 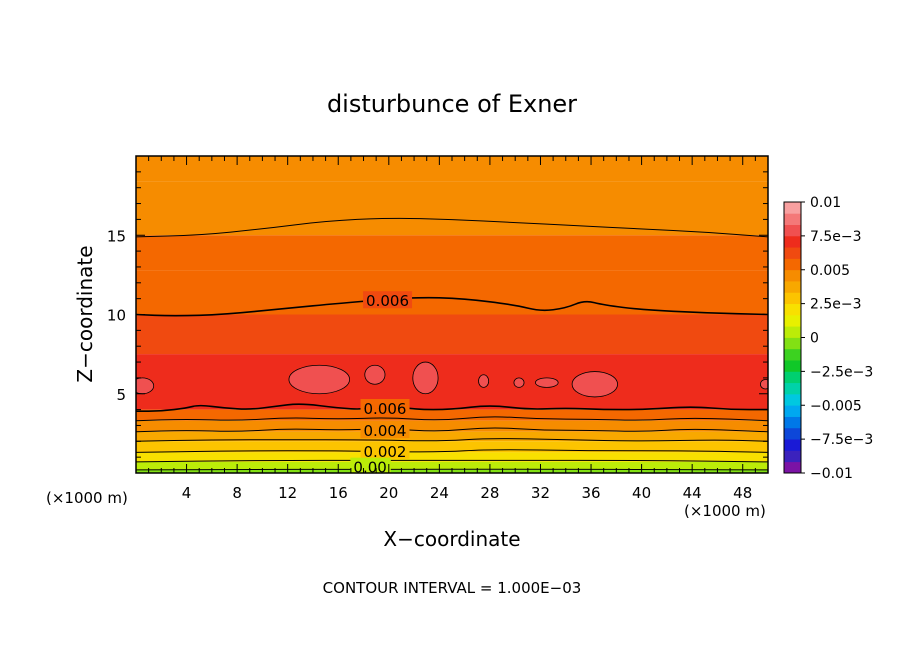 I want to click on colorbar-tick-label: 7.5e−3, so click(x=836, y=237).